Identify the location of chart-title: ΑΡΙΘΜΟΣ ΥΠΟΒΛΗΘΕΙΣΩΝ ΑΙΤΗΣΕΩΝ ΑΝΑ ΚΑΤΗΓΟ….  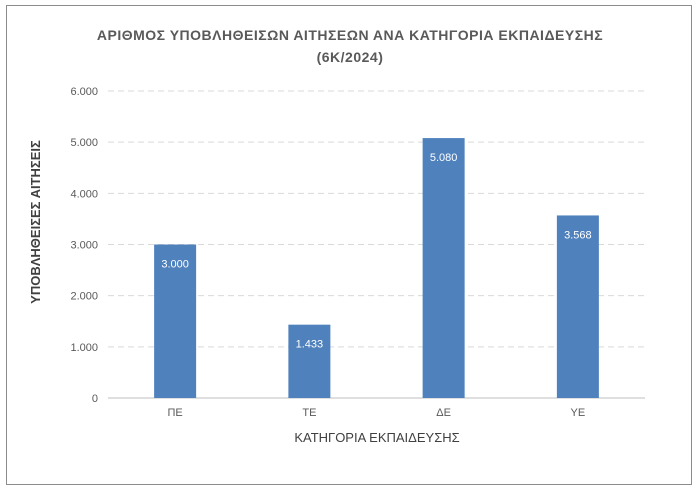
(350, 35).